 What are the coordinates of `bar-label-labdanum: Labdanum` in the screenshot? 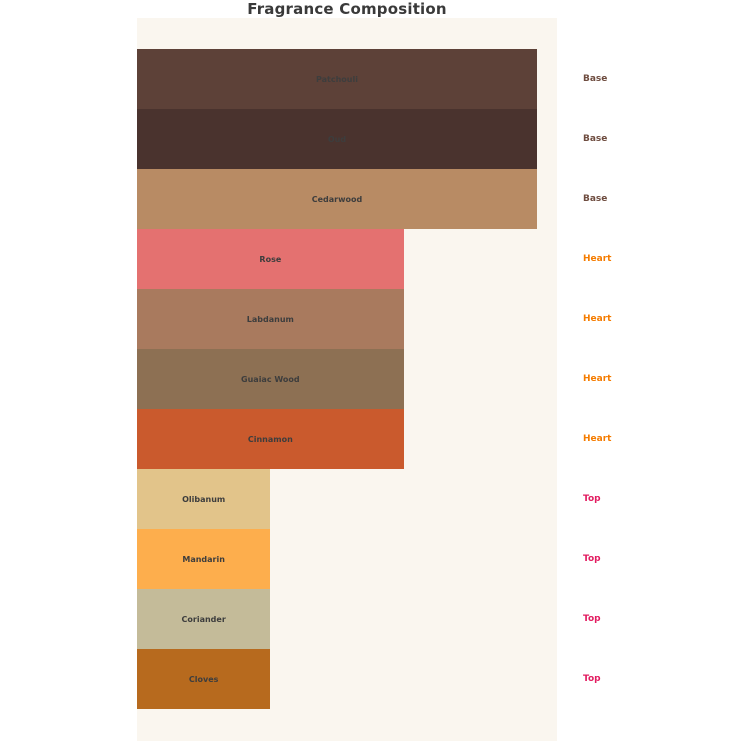 It's located at (270, 319).